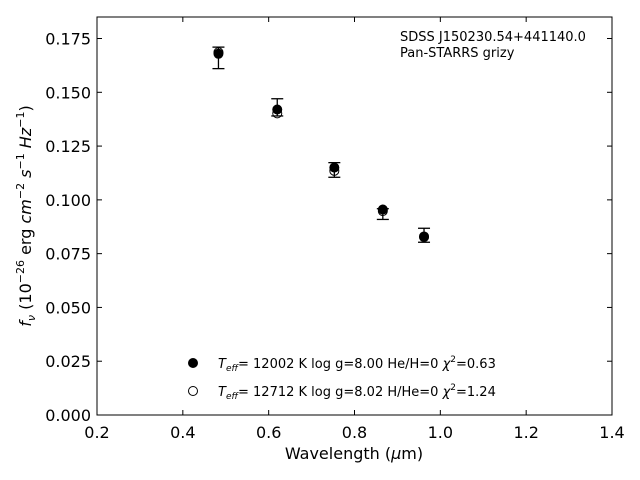  I want to click on y-axis-label: fν (10−26 erg cm−2 s−1 Hz−1), so click(26, 215).